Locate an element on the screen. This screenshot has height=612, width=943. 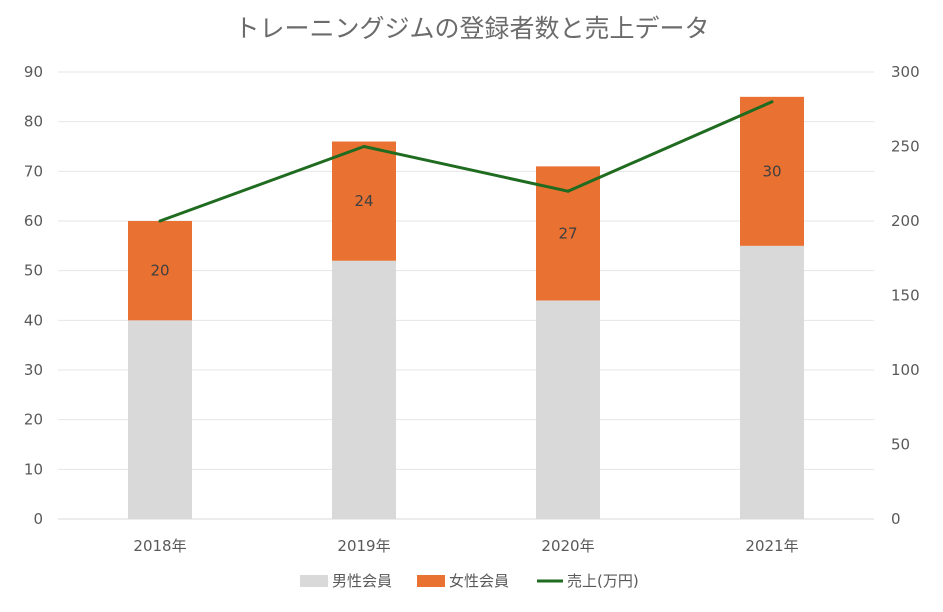
chart-title: トレーニングジムの登録者数と売上データ is located at coordinates (471, 28).